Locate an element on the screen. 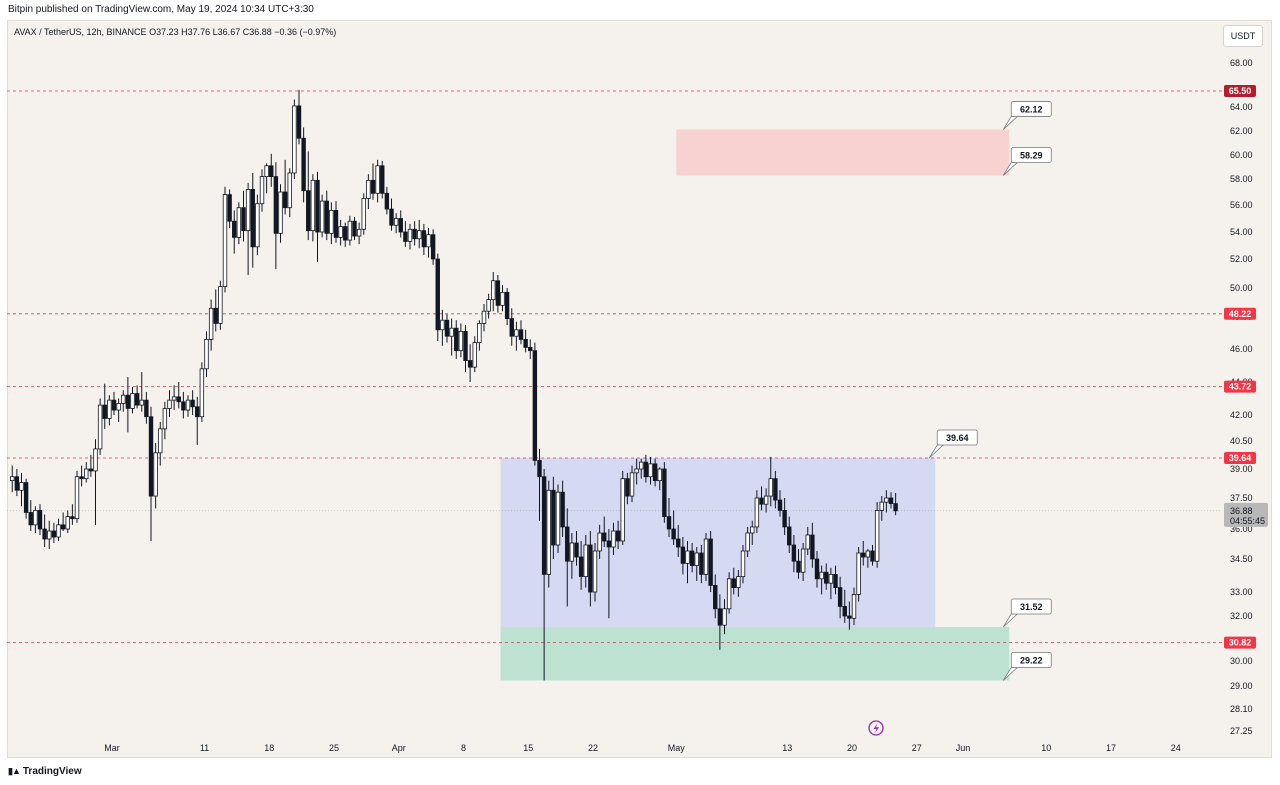 The width and height of the screenshot is (1280, 785). currency-button: USDT is located at coordinates (1243, 36).